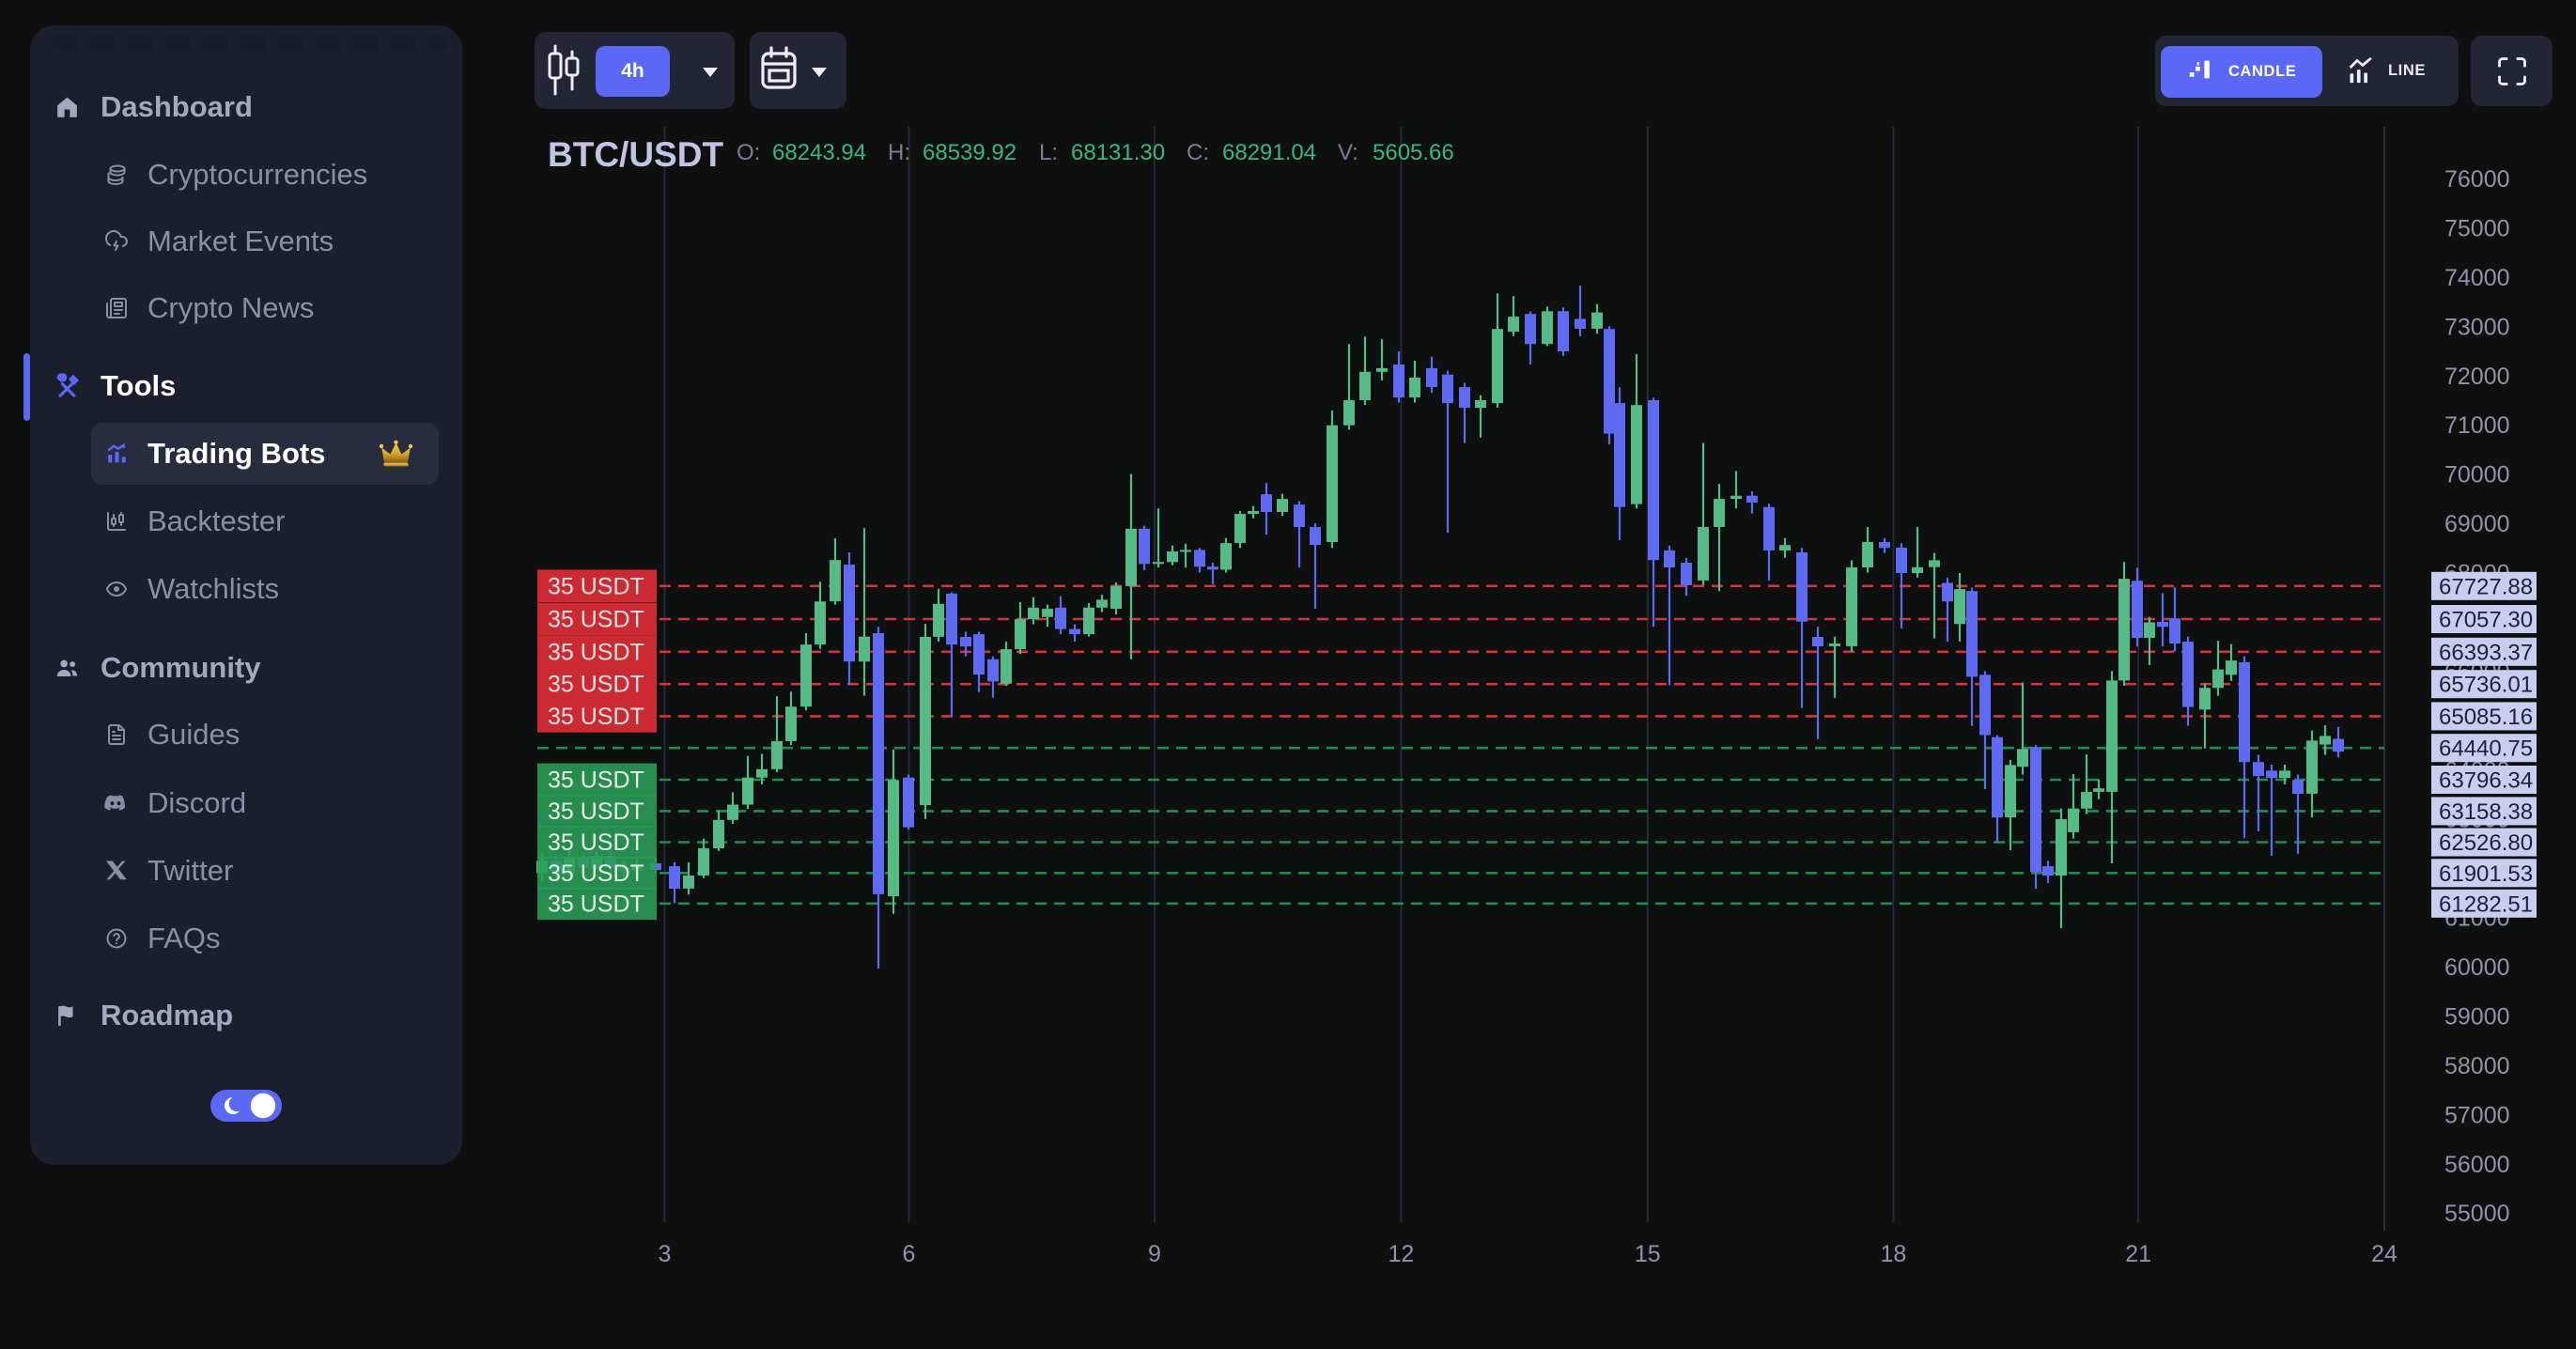  What do you see at coordinates (2477, 426) in the screenshot?
I see `svg-text: 71000` at bounding box center [2477, 426].